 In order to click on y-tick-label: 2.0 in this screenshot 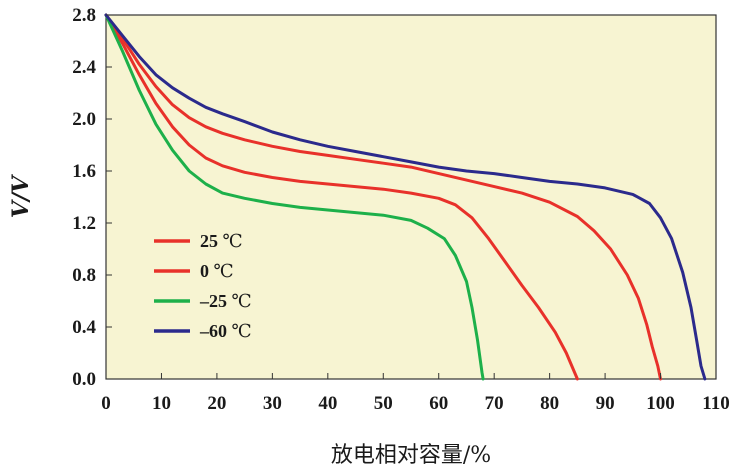, I will do `click(84, 119)`.